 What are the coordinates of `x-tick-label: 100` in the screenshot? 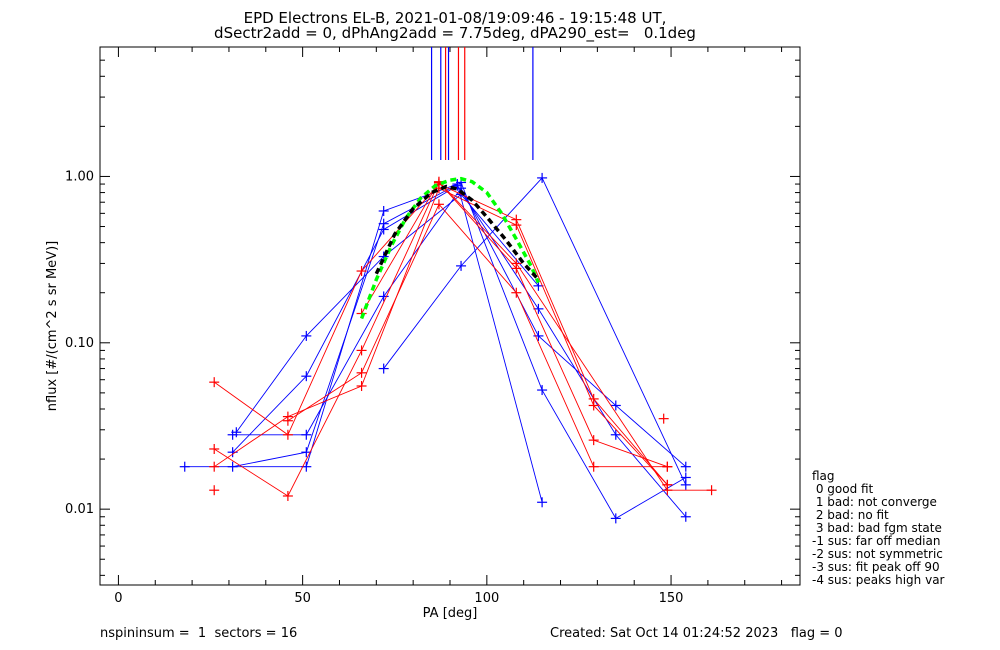 It's located at (486, 598).